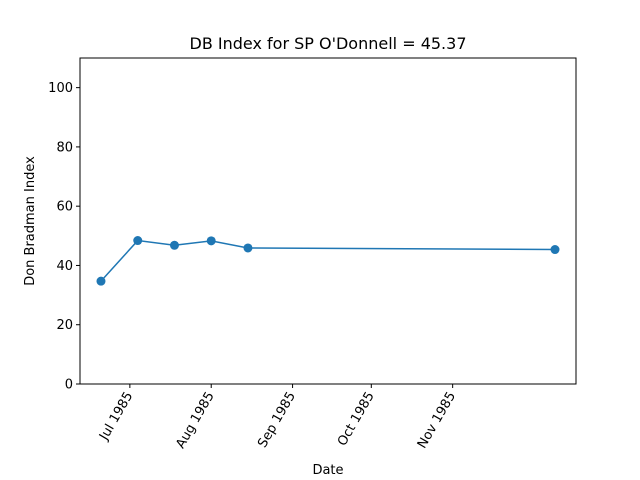  I want to click on x-axis: Jul 1985 Aug 1985 Sep 1985 Oct 1985 Nov 1985, so click(277, 417).